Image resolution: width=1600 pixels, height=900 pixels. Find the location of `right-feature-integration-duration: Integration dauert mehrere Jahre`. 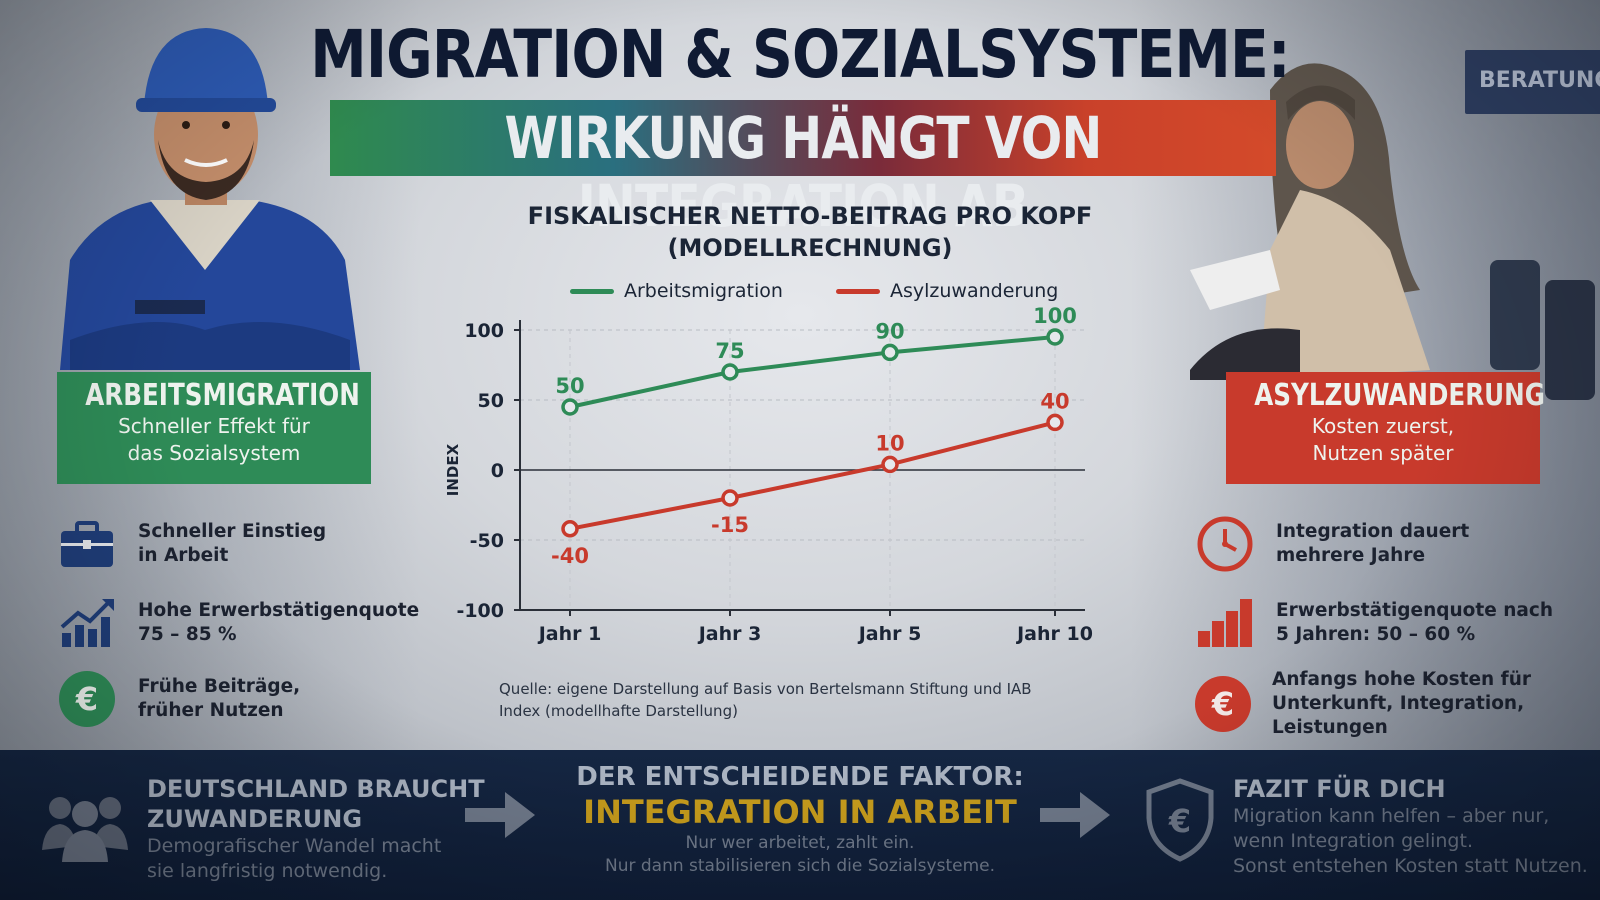

right-feature-integration-duration: Integration dauert mehrere Jahre is located at coordinates (1331, 544).